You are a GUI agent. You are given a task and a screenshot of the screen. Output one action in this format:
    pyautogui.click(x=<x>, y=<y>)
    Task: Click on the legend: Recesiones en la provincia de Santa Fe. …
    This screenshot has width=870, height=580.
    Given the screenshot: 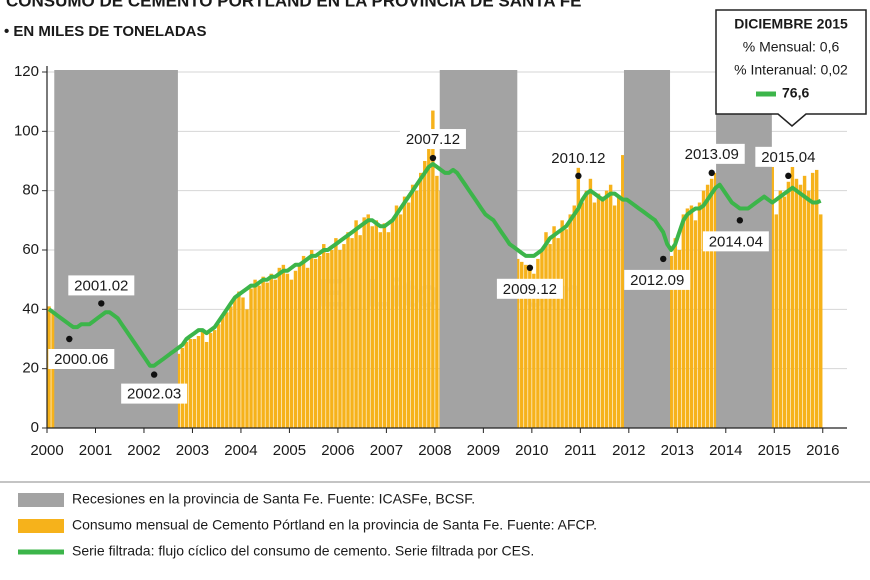 What is the action you would take?
    pyautogui.click(x=307, y=525)
    